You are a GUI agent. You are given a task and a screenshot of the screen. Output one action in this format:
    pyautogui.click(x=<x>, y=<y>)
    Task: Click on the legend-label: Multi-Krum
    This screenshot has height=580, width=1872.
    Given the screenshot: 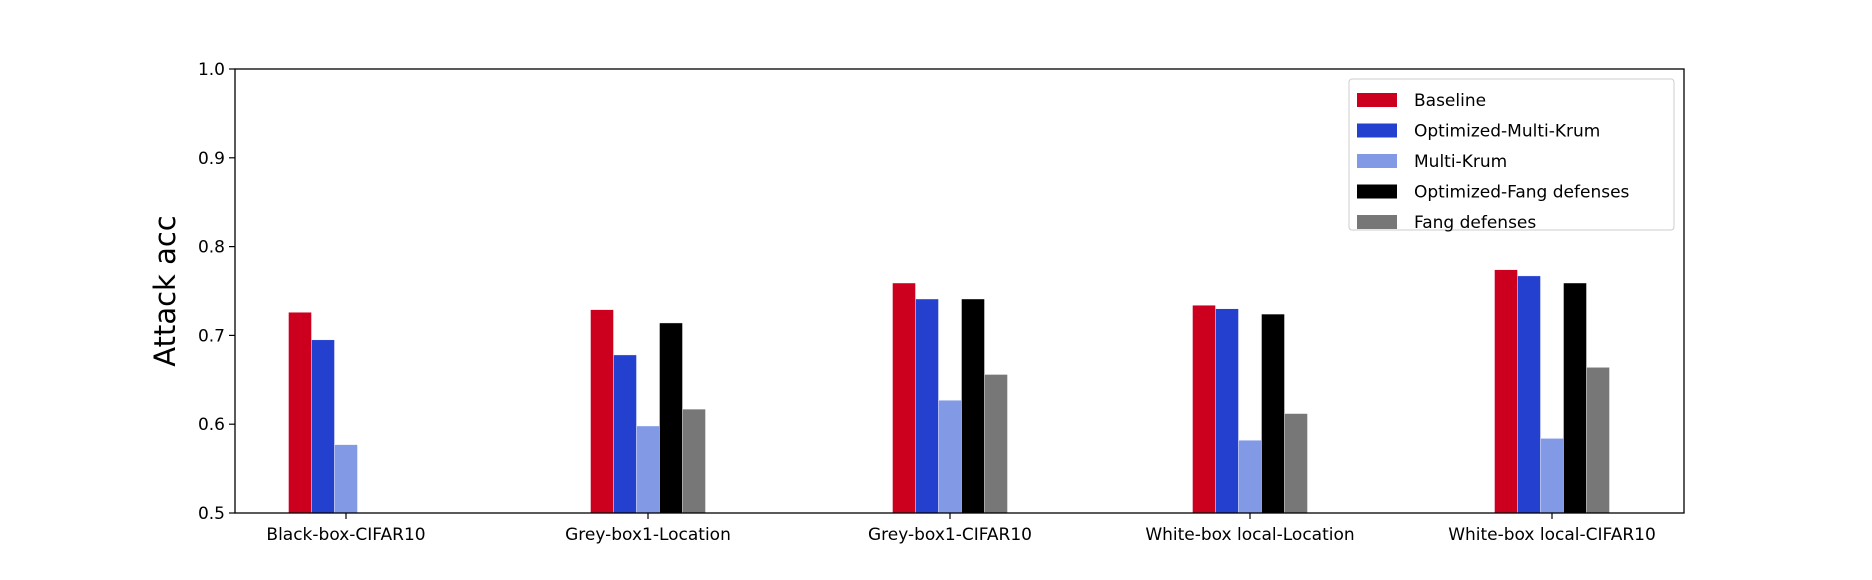 What is the action you would take?
    pyautogui.click(x=1460, y=162)
    